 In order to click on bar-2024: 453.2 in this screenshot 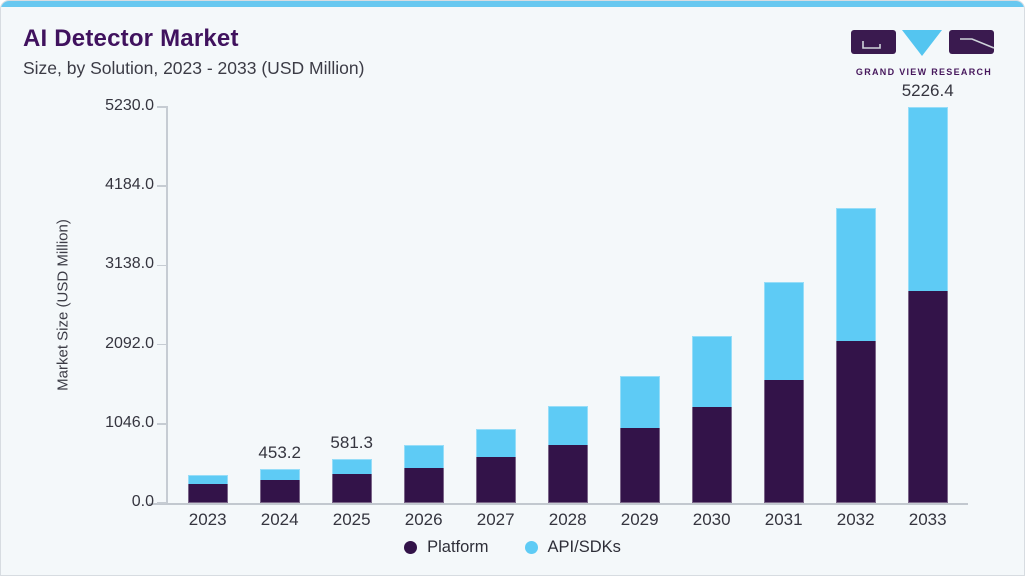, I will do `click(279, 473)`.